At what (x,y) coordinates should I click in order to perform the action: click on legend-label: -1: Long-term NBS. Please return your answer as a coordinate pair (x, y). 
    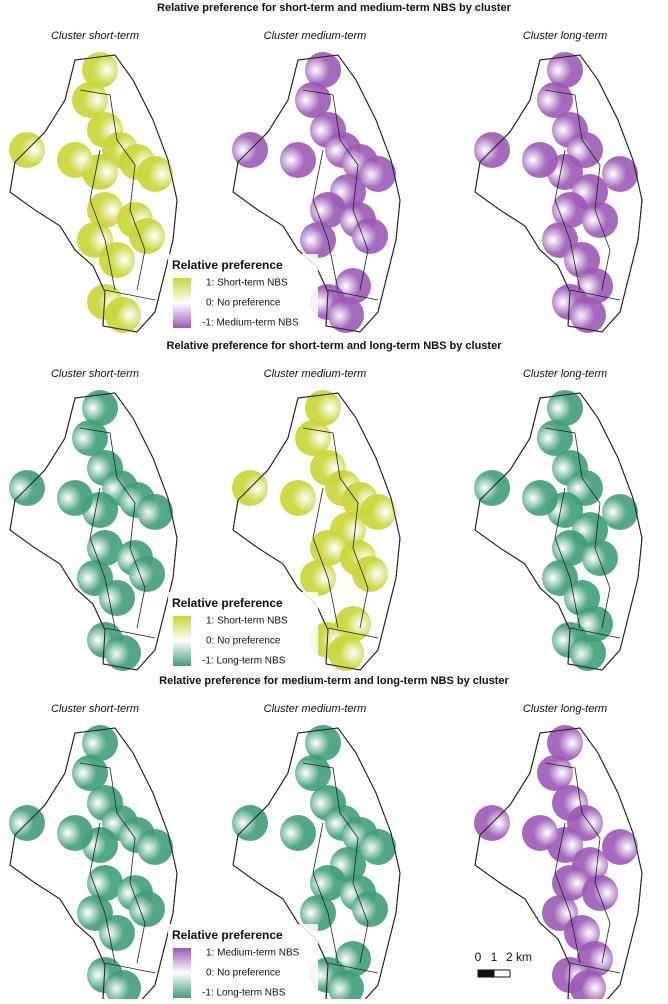
    Looking at the image, I should click on (244, 993).